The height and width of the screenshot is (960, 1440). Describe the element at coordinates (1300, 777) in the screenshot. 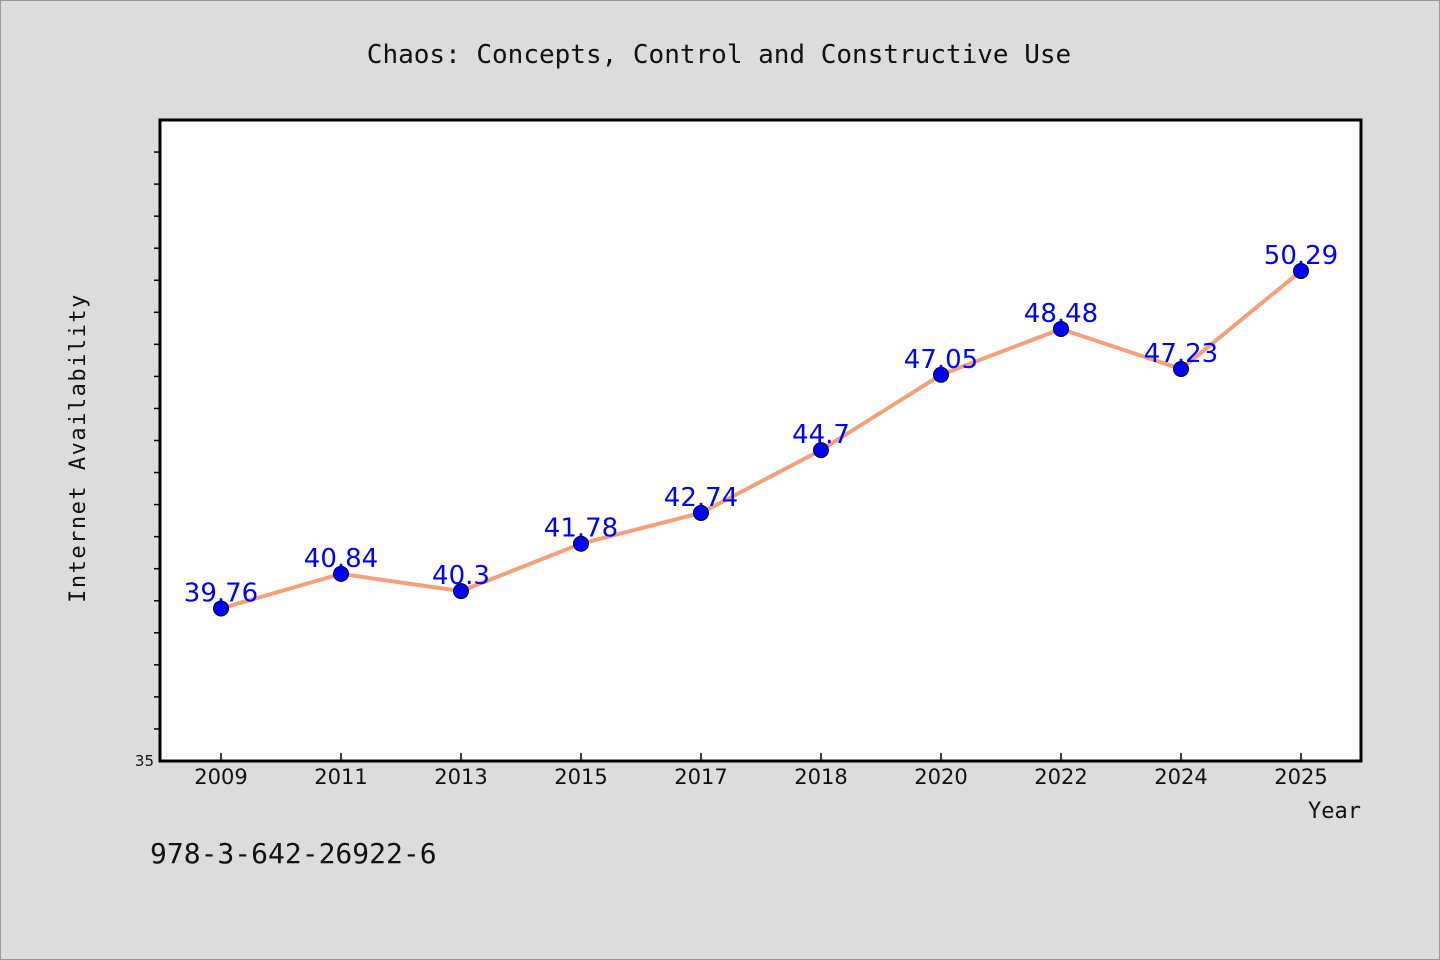

I see `x-tick-label: 2025` at that location.